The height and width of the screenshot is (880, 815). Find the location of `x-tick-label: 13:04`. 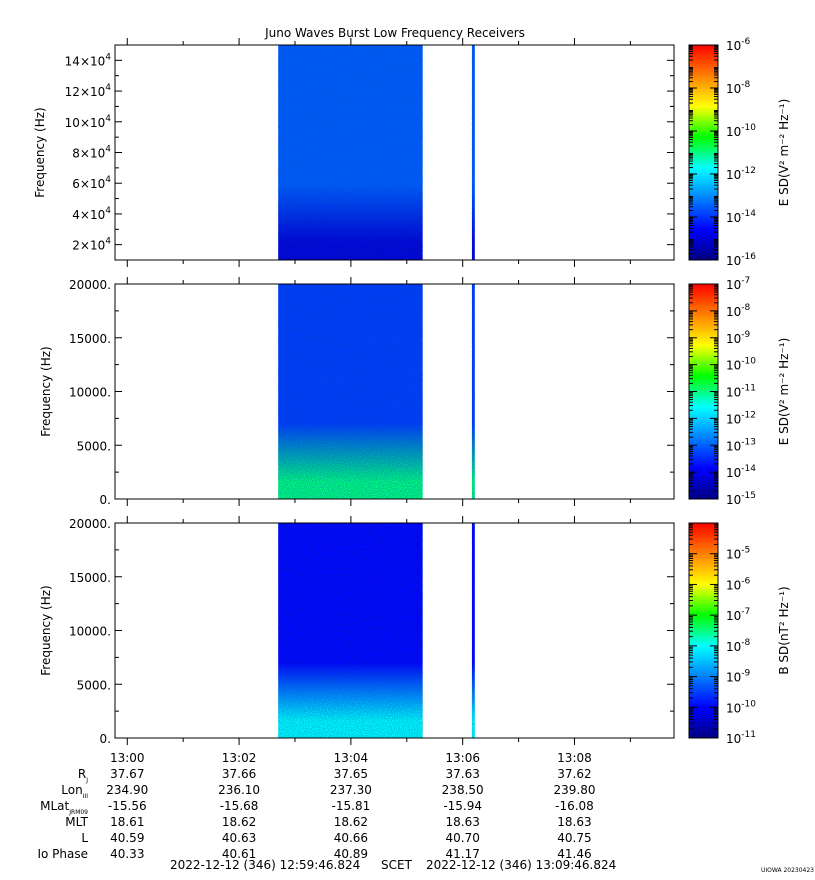

x-tick-label: 13:04 is located at coordinates (351, 758).